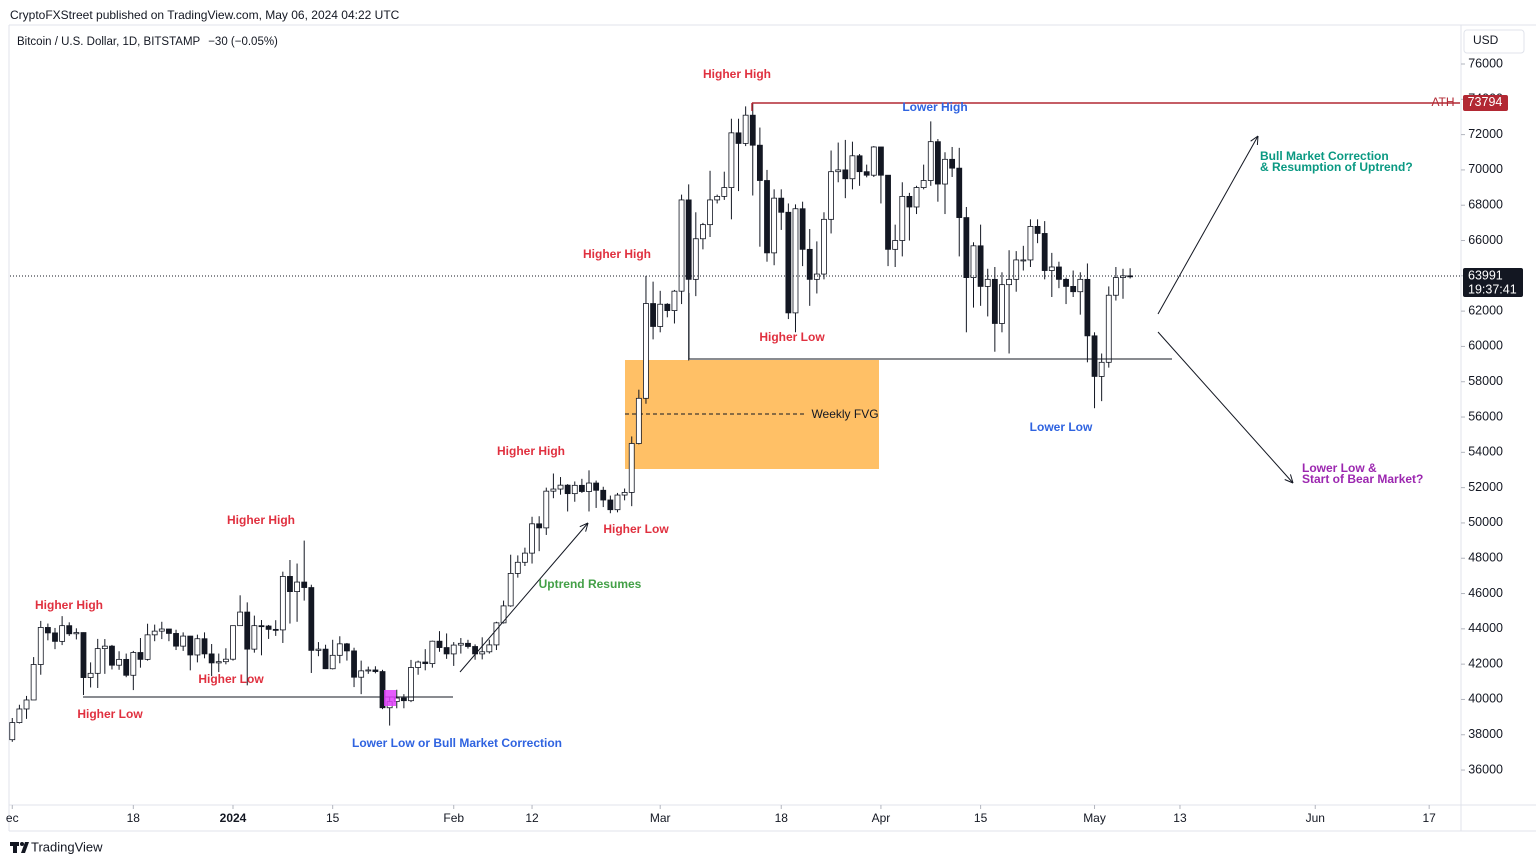 The image size is (1536, 864). I want to click on ath-price-label: 73794, so click(1485, 102).